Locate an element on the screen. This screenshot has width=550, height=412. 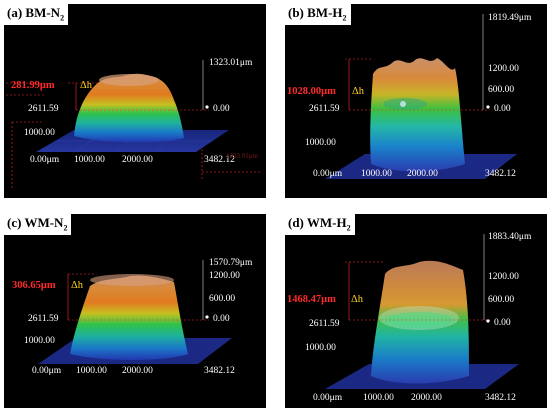
z-max-label: 1883.40μm is located at coordinates (510, 237).